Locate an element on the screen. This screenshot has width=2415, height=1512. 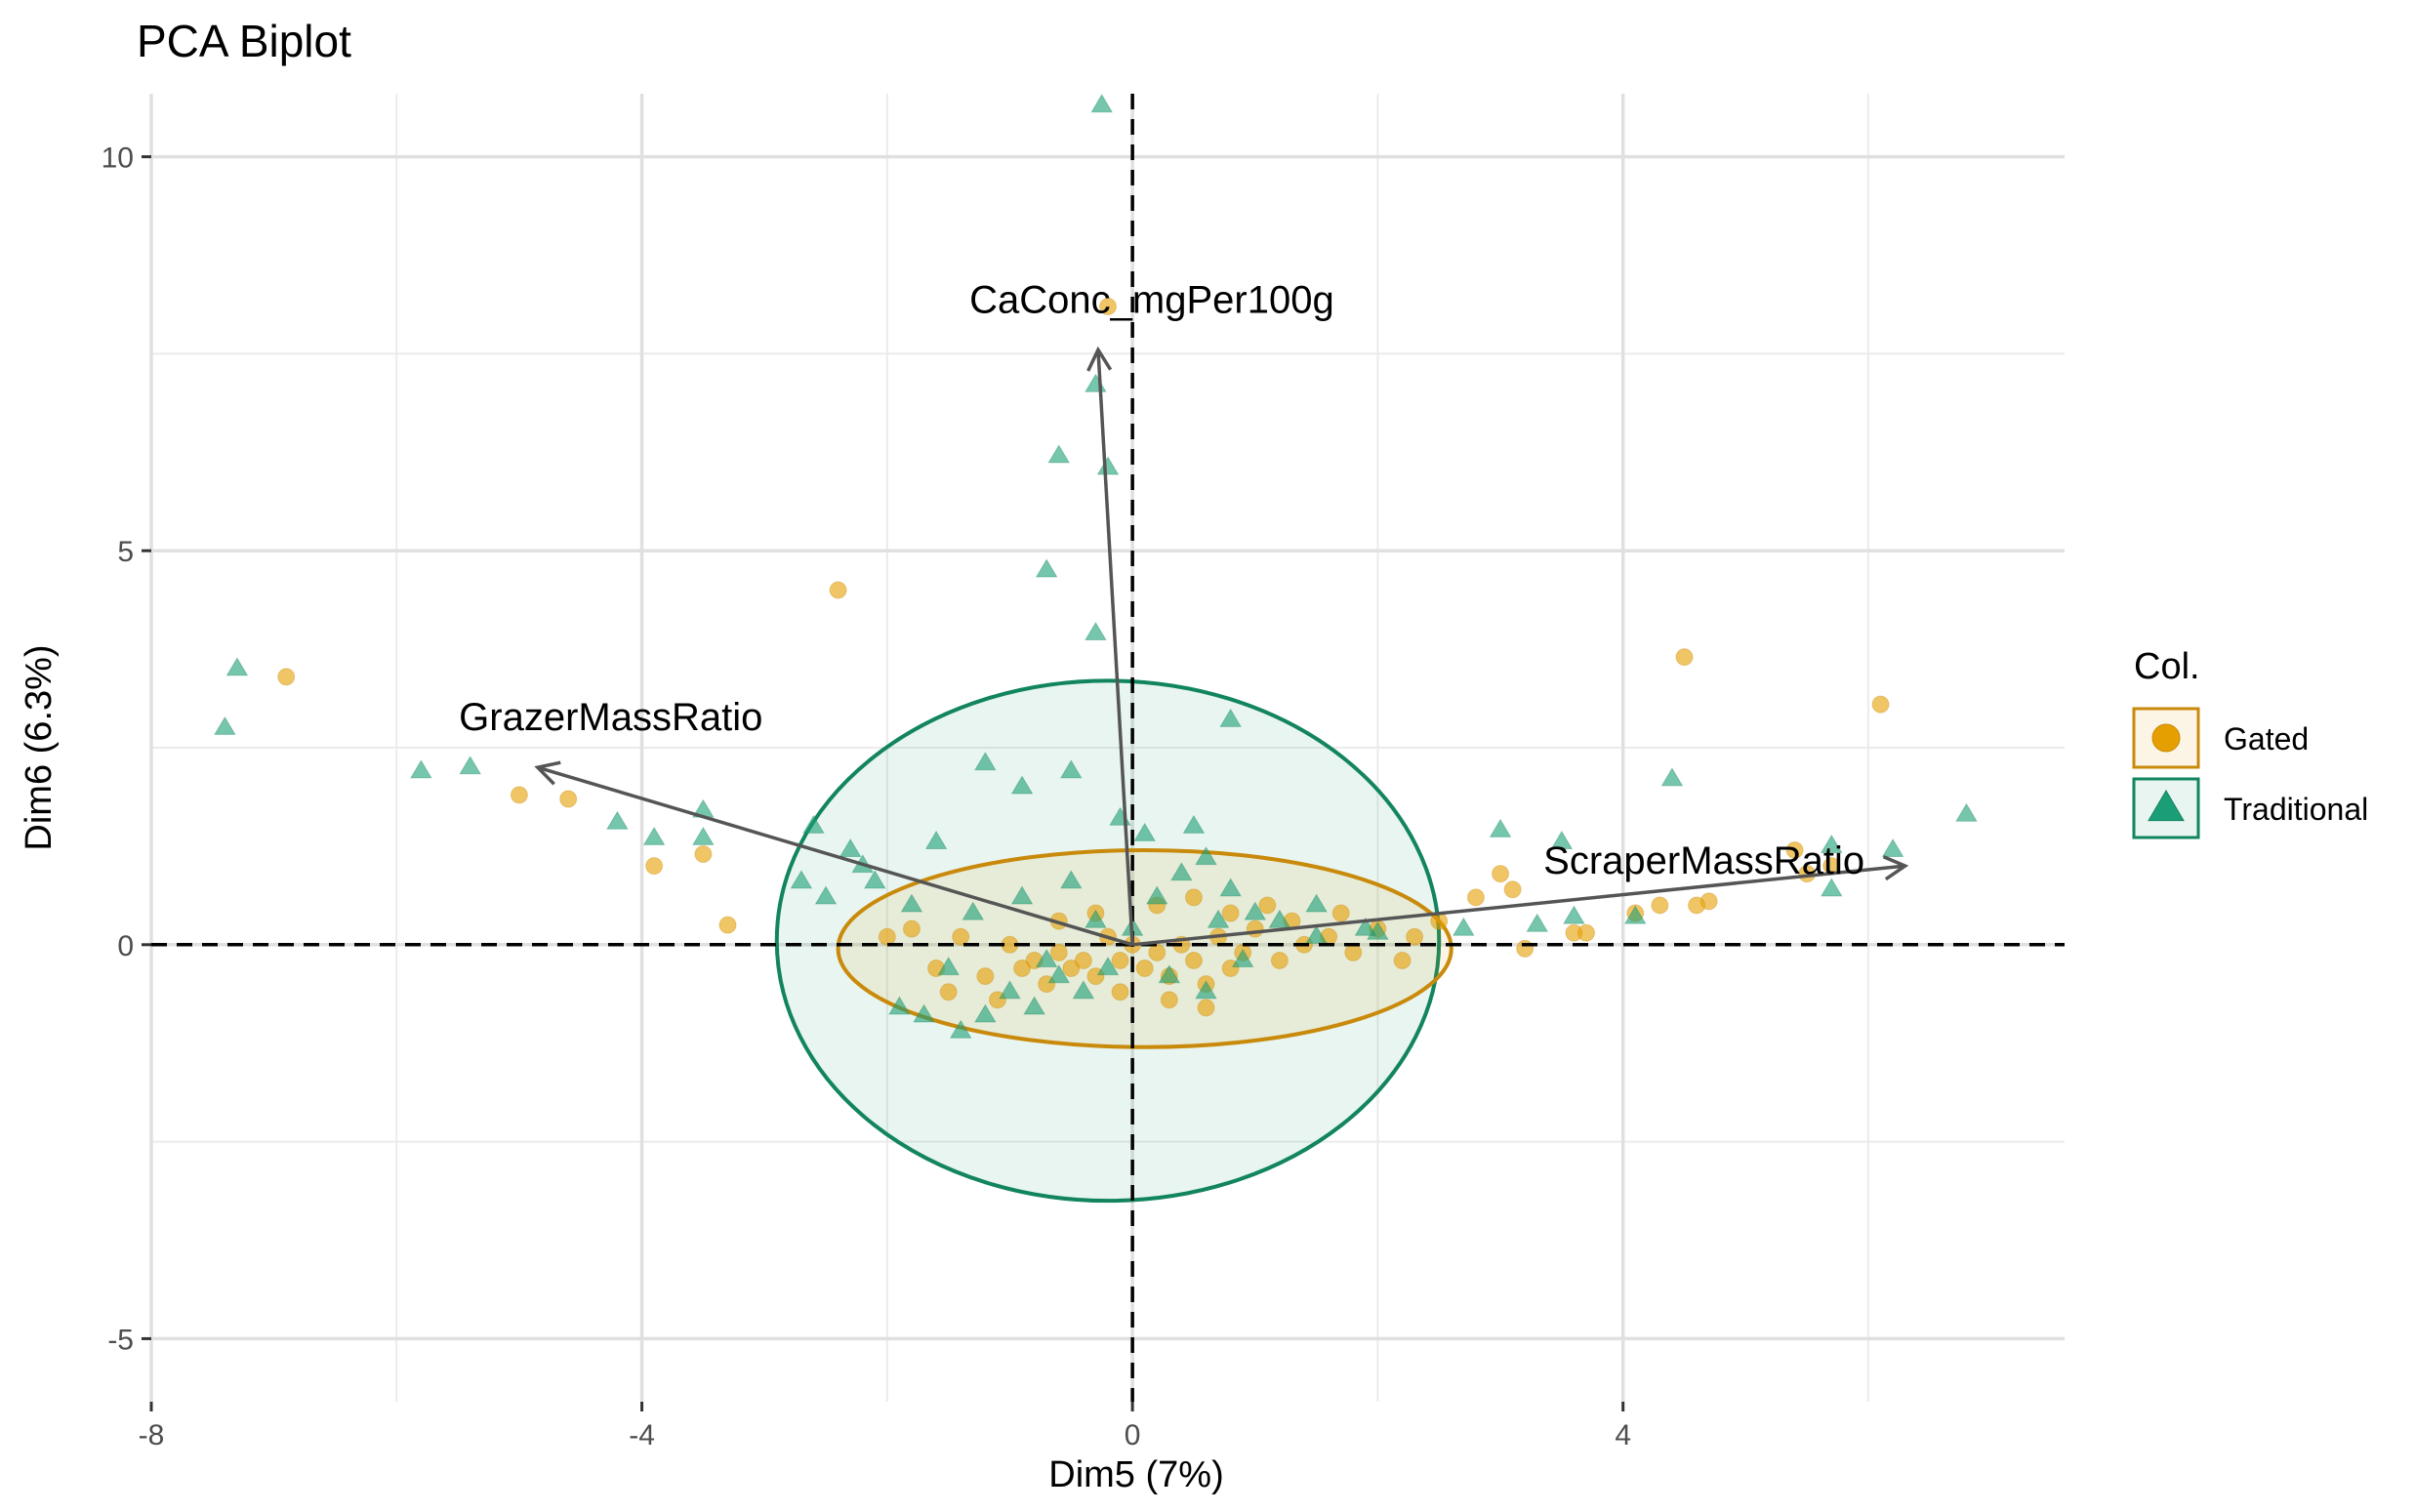
legend: Col. Gated Traditional is located at coordinates (2250, 742).